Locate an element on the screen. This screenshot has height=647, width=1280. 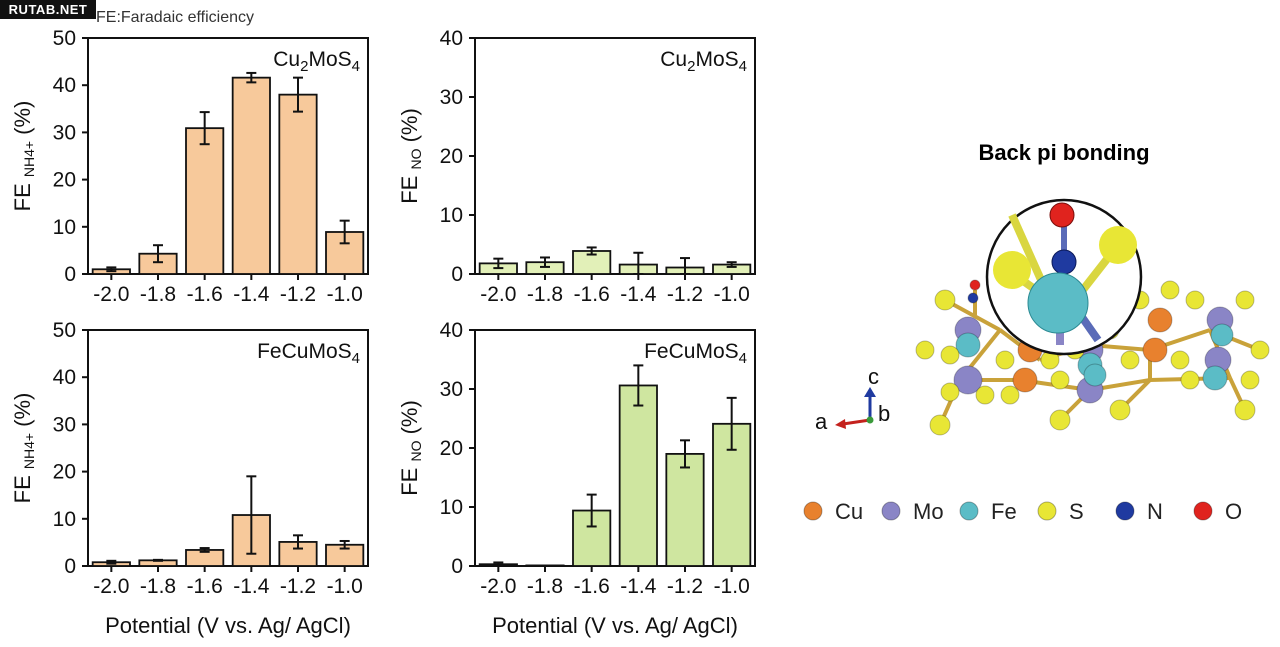
legend-swatch-mo is located at coordinates (891, 511).